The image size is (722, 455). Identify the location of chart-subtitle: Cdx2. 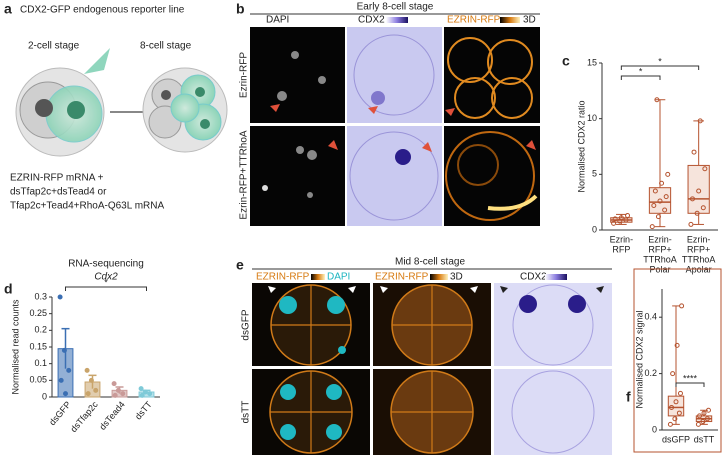
(106, 277).